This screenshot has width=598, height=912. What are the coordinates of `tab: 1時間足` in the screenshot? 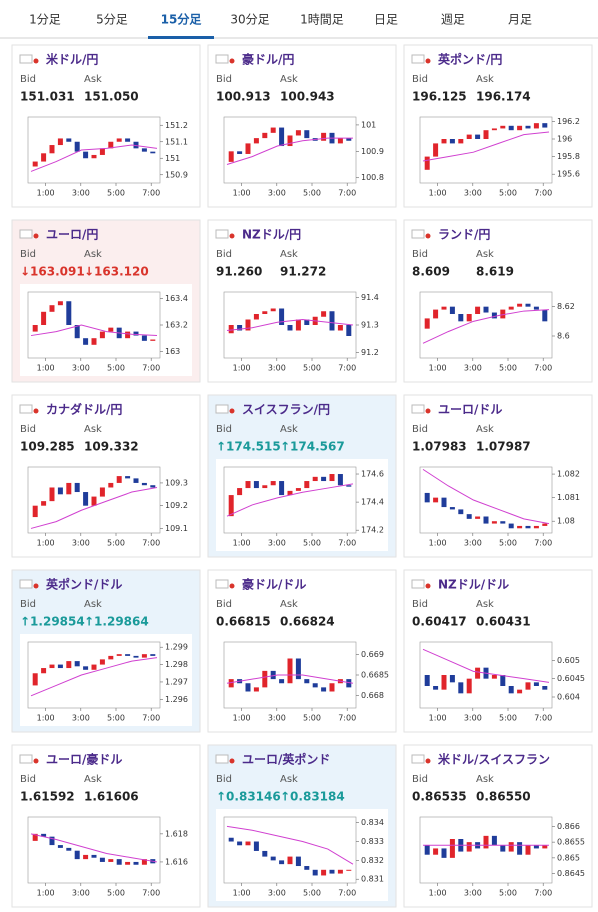 It's located at (322, 20).